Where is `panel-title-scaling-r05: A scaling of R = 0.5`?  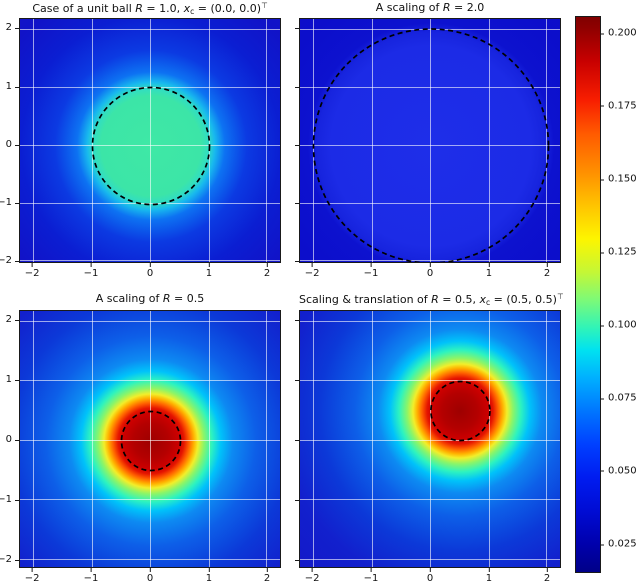 panel-title-scaling-r05: A scaling of R = 0.5 is located at coordinates (150, 298).